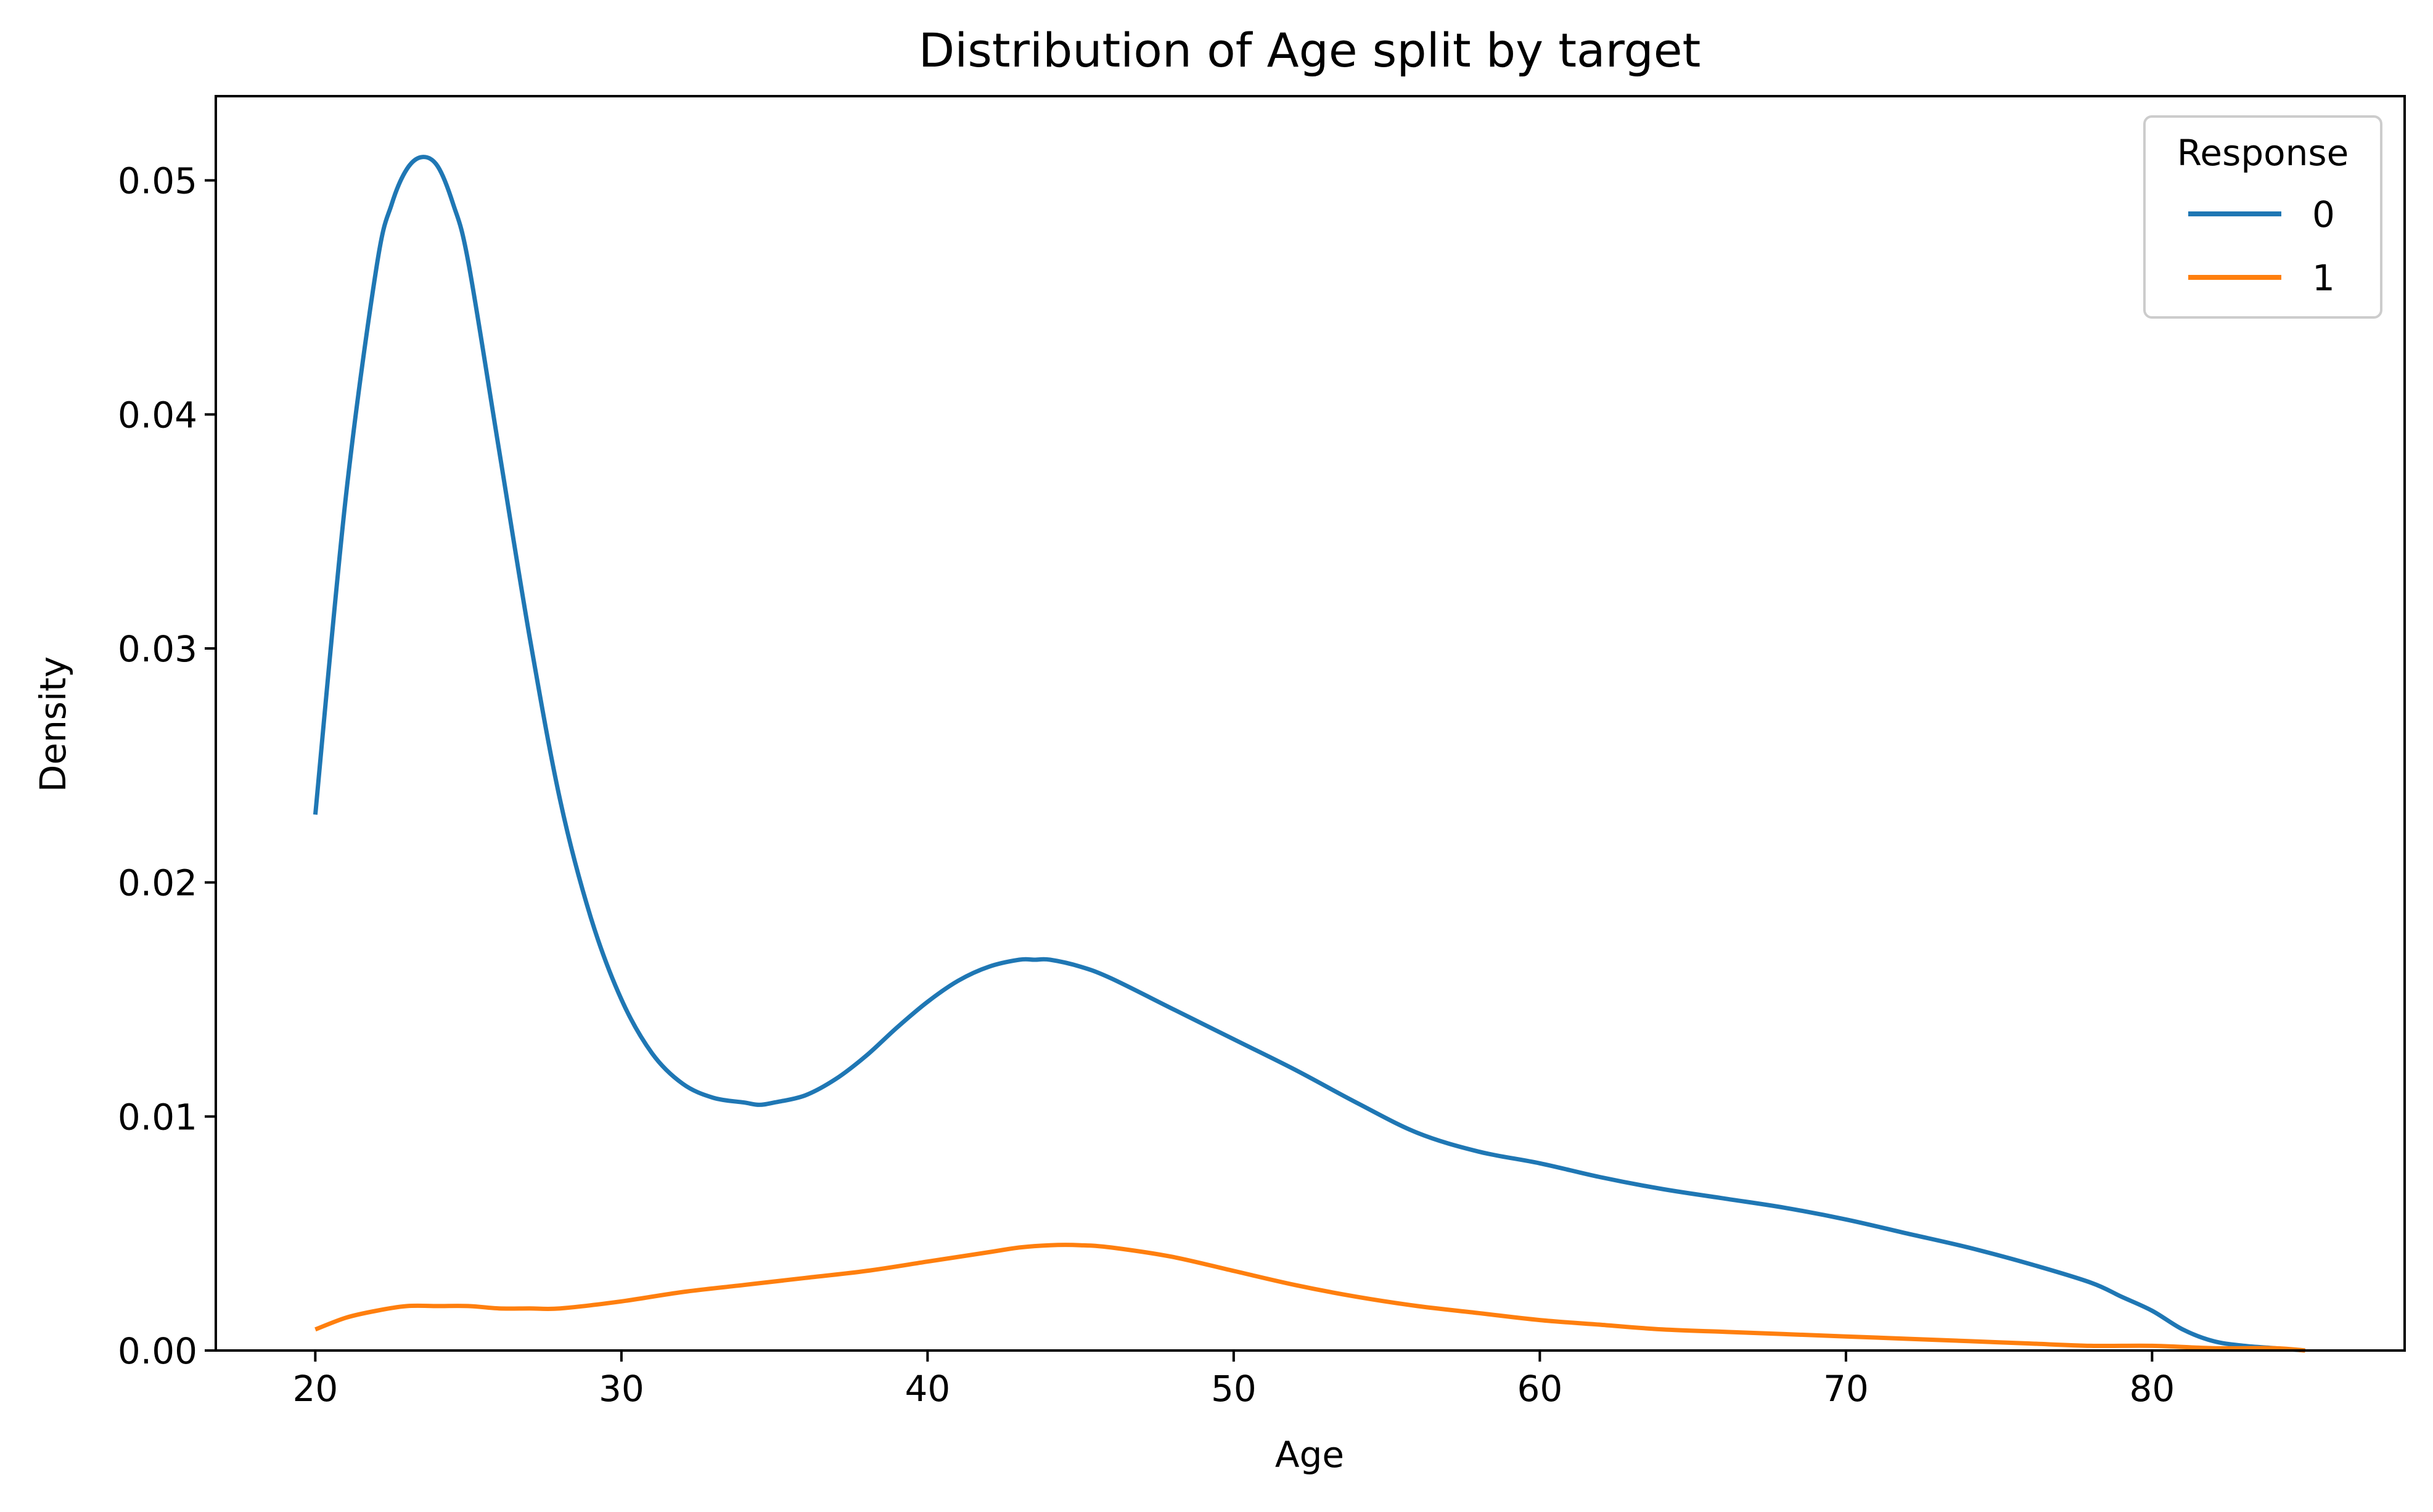 The height and width of the screenshot is (1512, 2433). I want to click on legend-label-response-0: 0, so click(2323, 215).